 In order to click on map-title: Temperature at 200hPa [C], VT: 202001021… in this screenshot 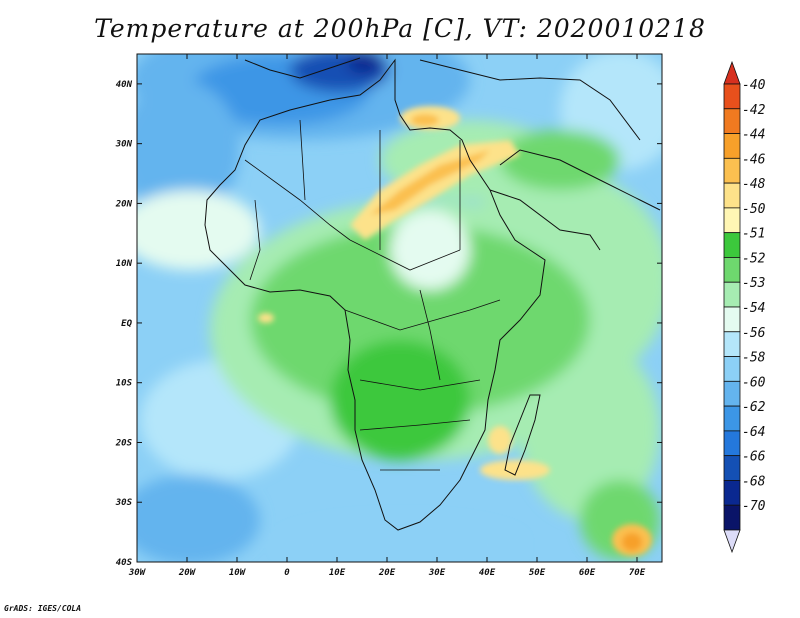, I will do `click(400, 28)`.